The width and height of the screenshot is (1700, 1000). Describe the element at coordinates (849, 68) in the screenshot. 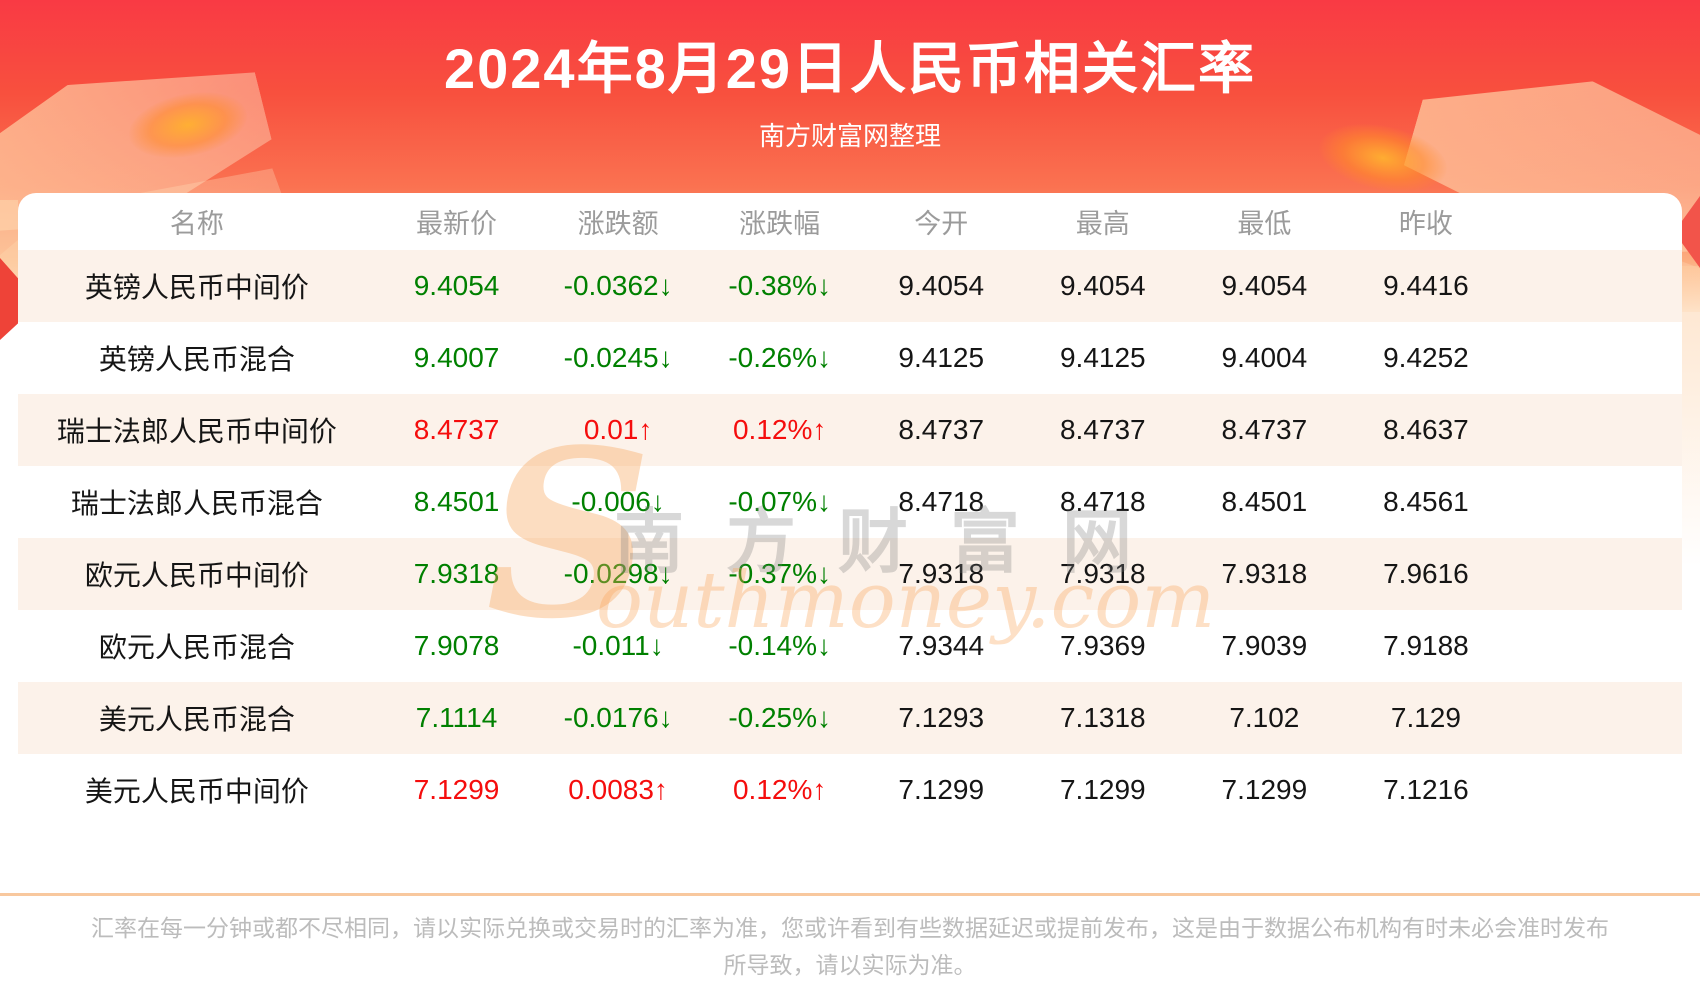

I see `page-title: 2024年8月29日人民币相关汇率` at that location.